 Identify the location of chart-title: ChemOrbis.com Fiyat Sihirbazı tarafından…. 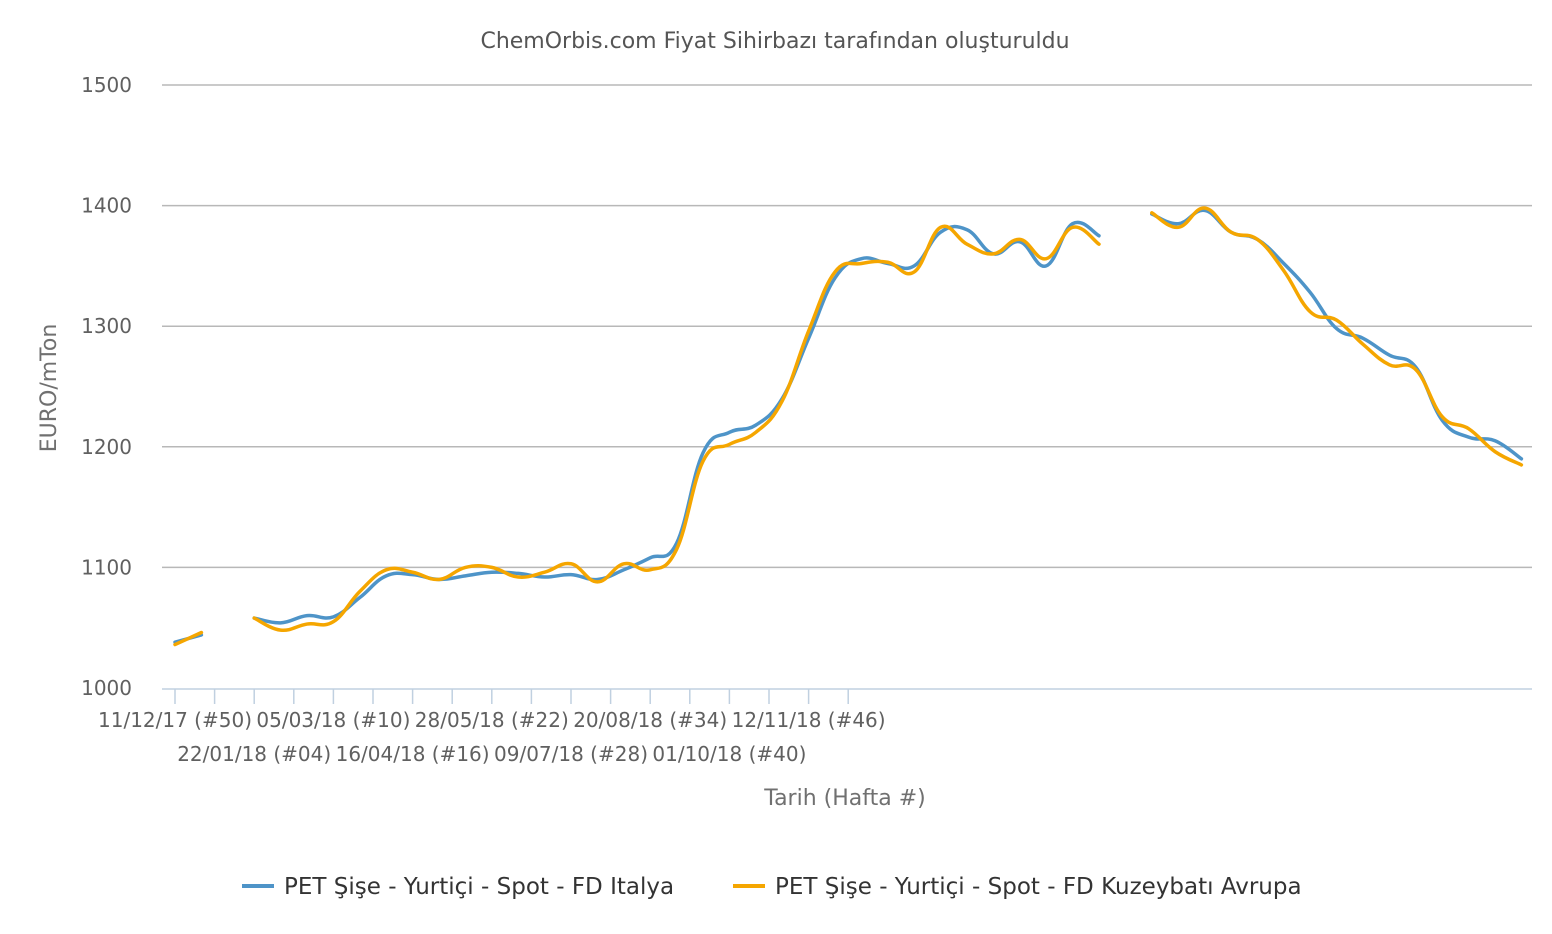
(774, 41).